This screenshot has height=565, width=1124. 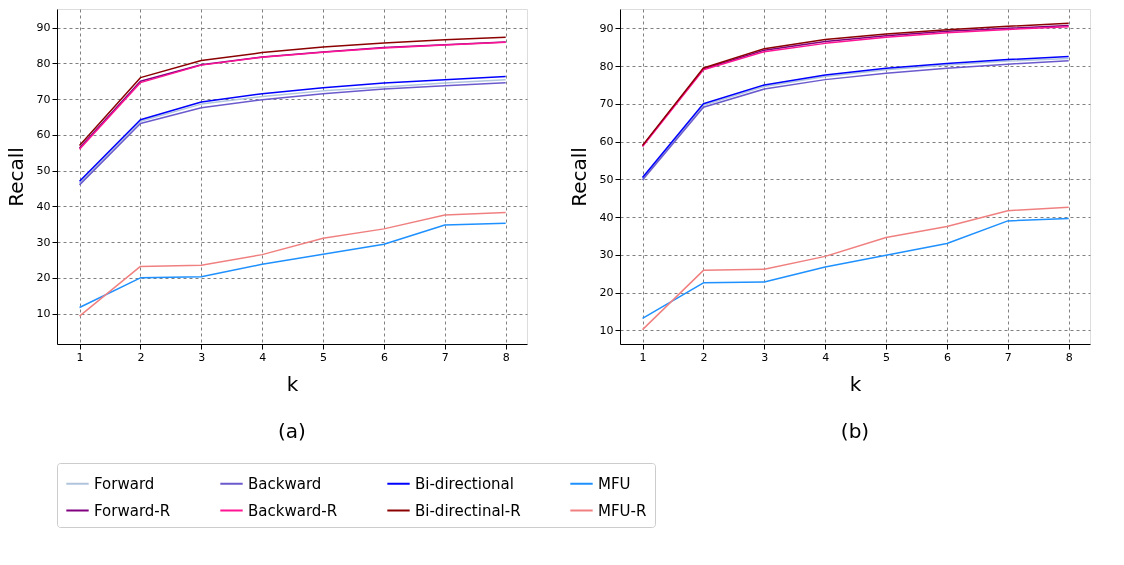 I want to click on text: (a), so click(x=292, y=431).